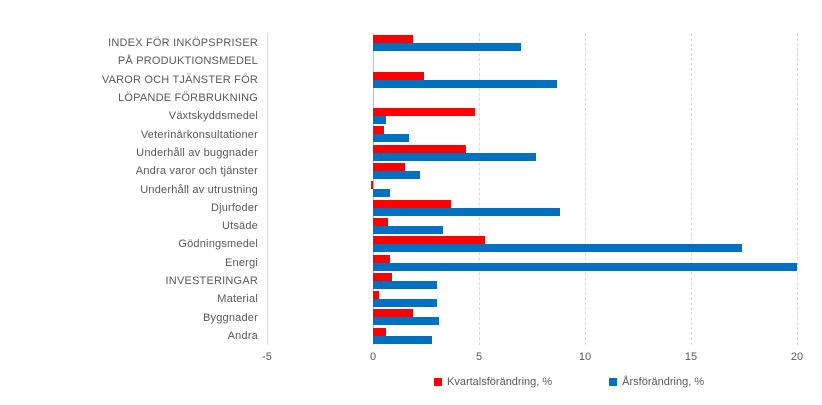  I want to click on chart-row: Växtskyddsmedel, so click(398, 116).